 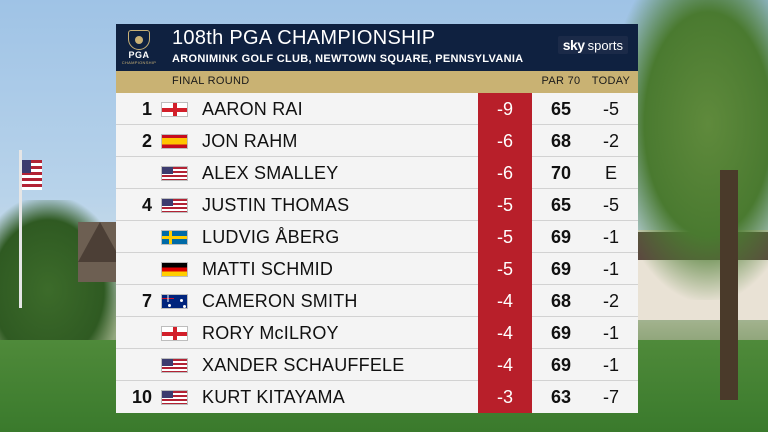 I want to click on table-row: MATTI SCHMID -5 69 -1, so click(x=377, y=269).